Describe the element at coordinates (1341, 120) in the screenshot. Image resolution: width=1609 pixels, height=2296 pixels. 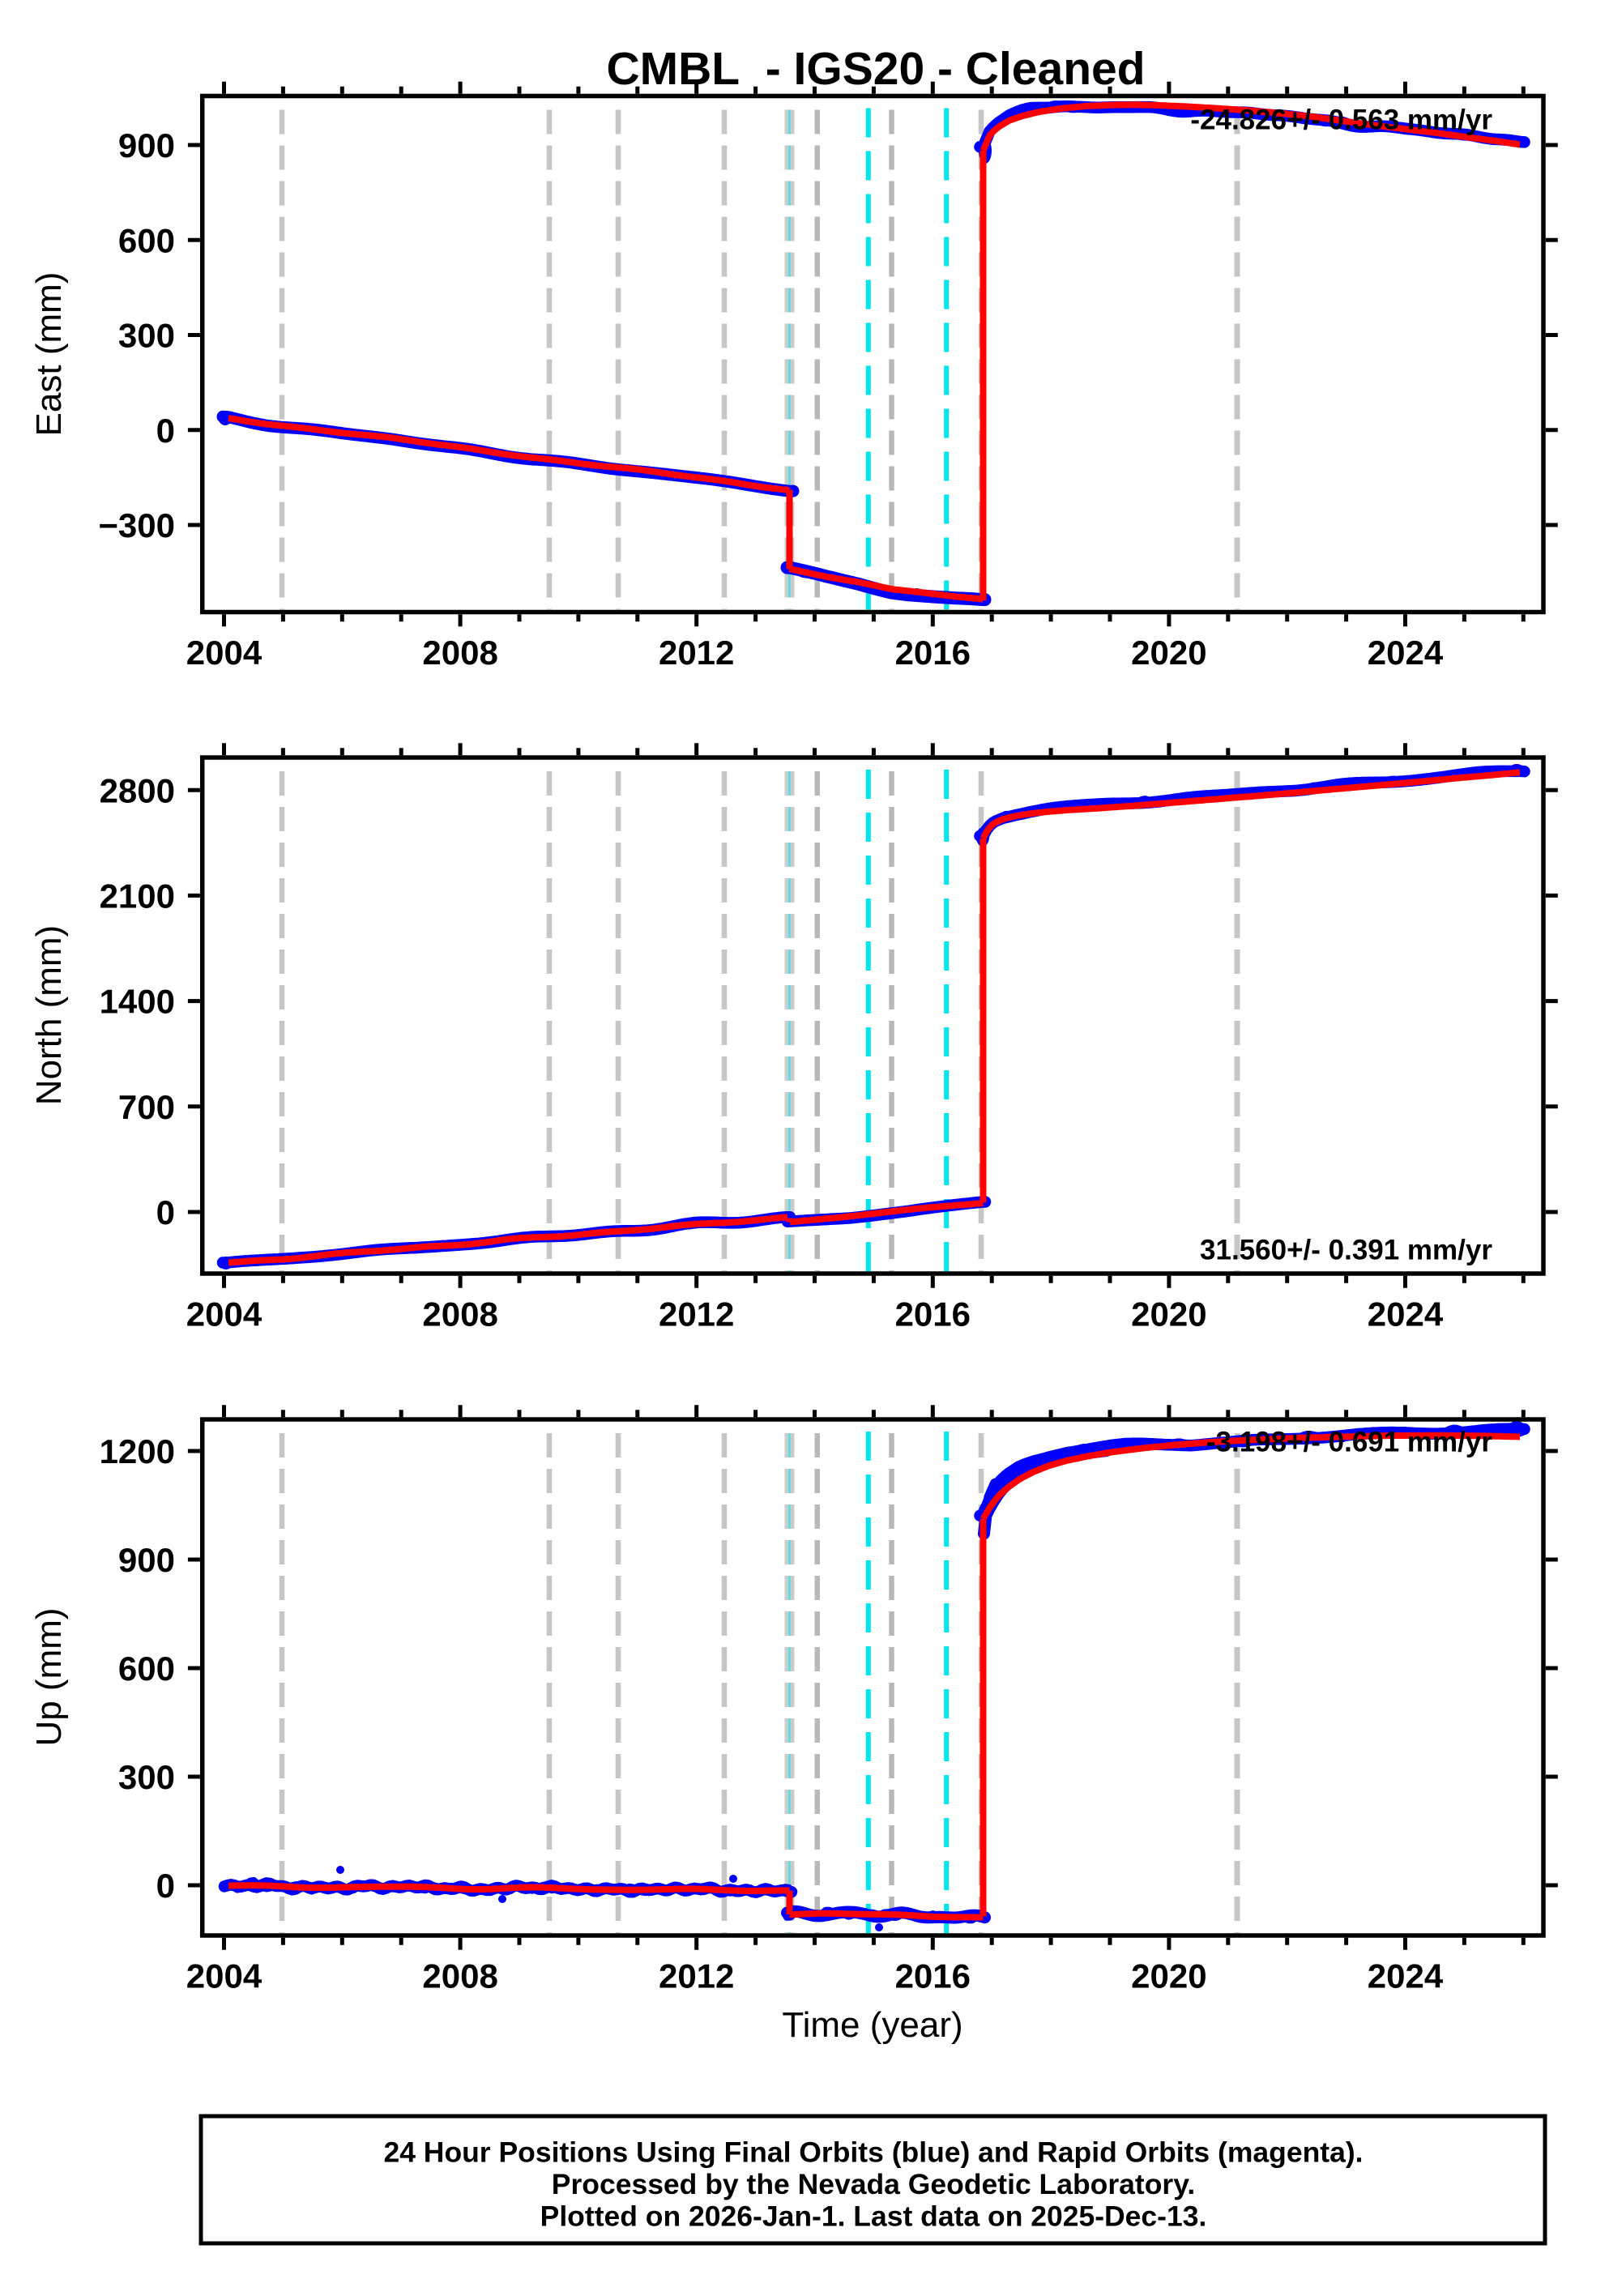
I see `svg-text: -24.826+/- 0.563 mm/yr` at that location.